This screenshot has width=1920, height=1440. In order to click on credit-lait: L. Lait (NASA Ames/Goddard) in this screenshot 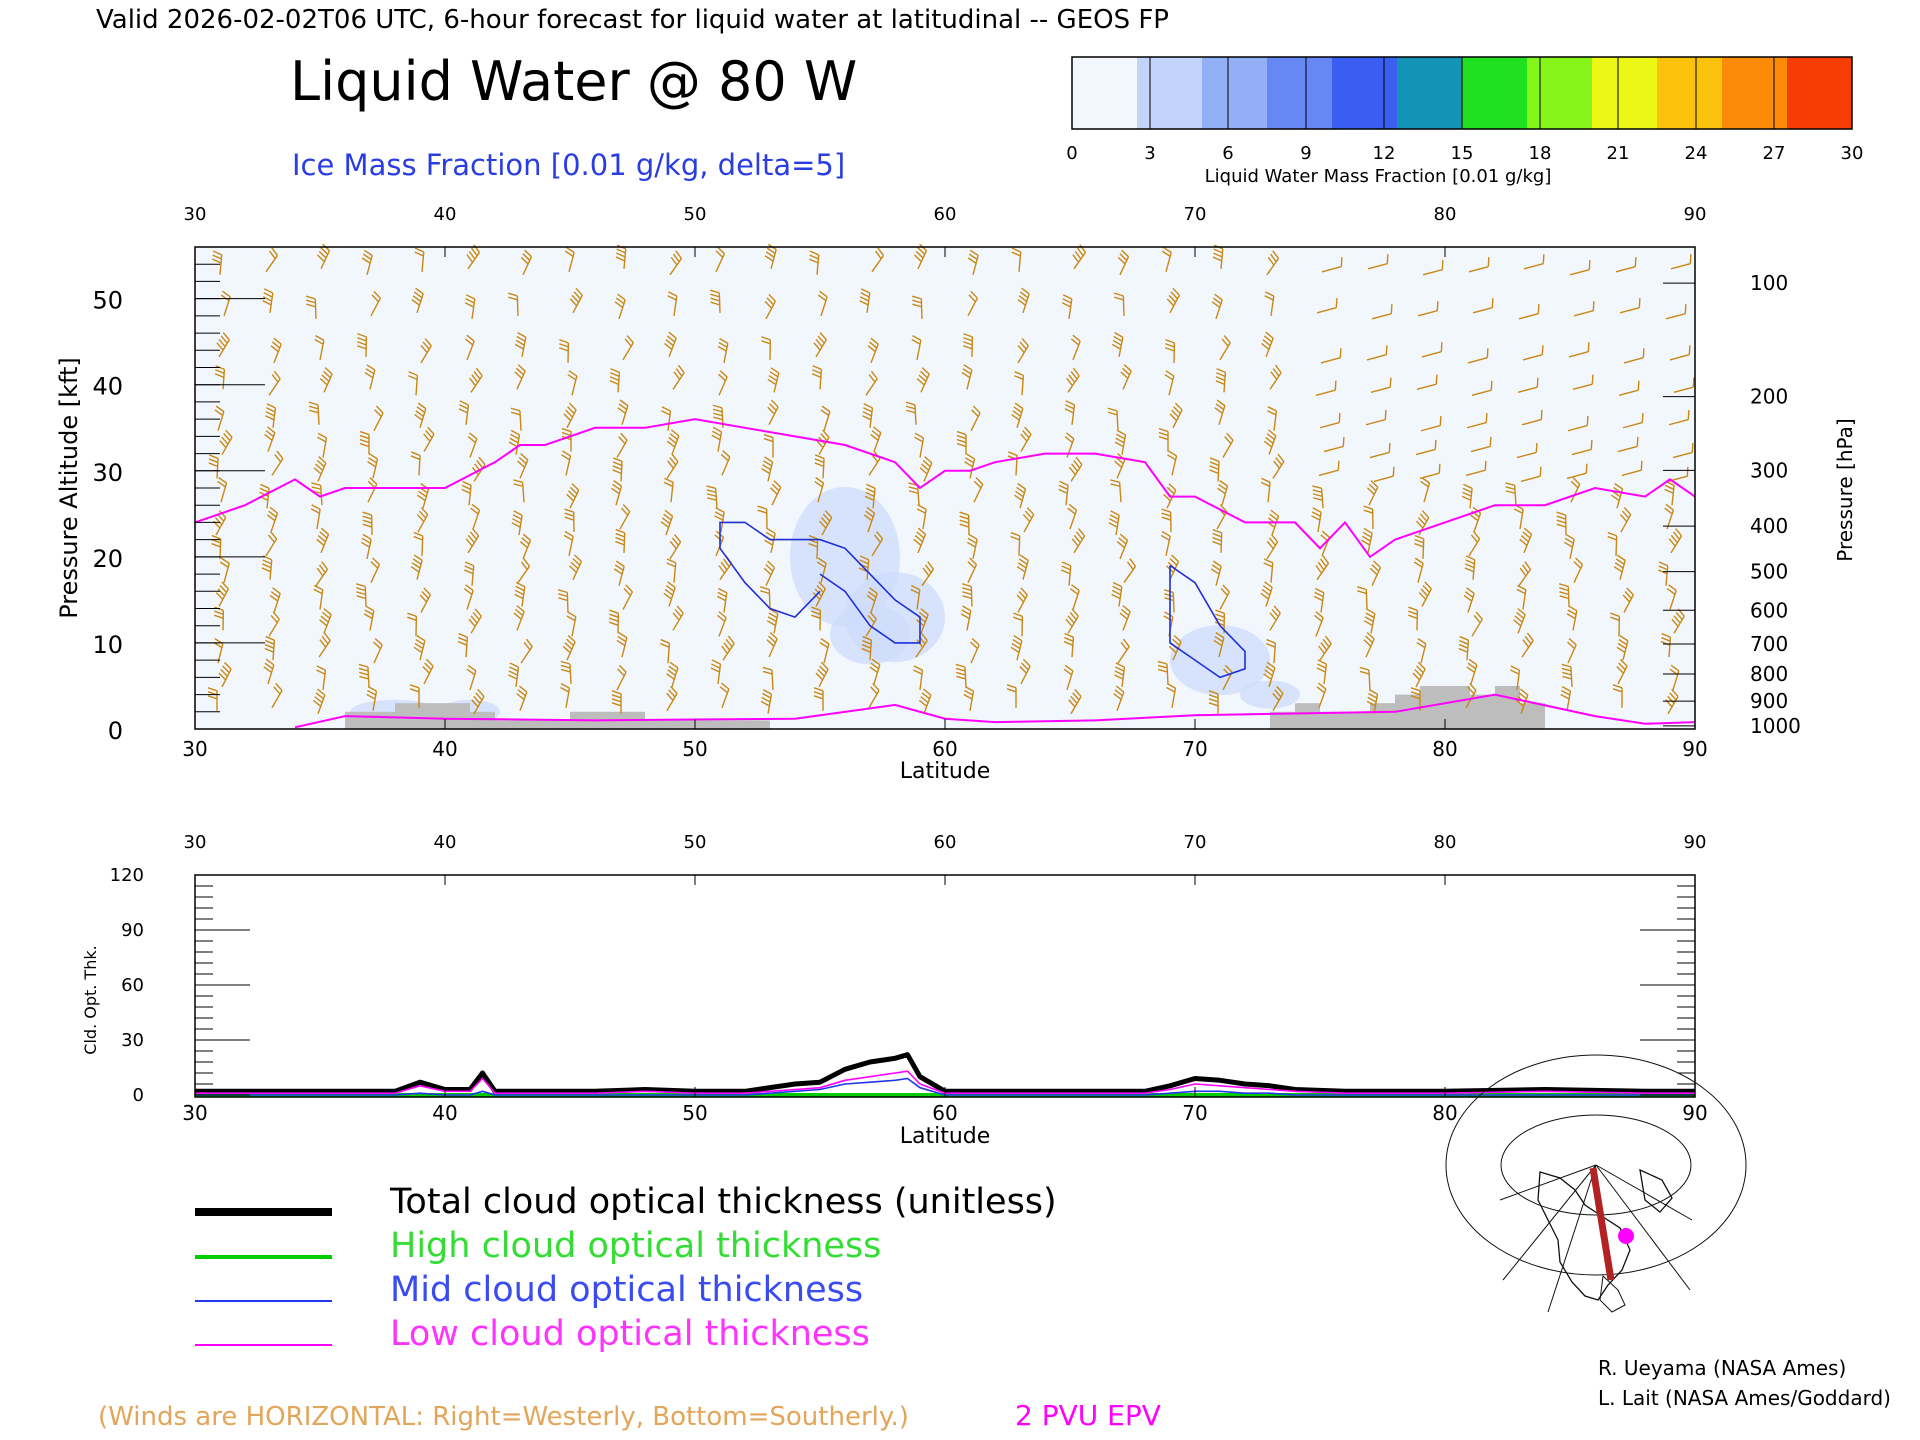, I will do `click(1744, 1398)`.